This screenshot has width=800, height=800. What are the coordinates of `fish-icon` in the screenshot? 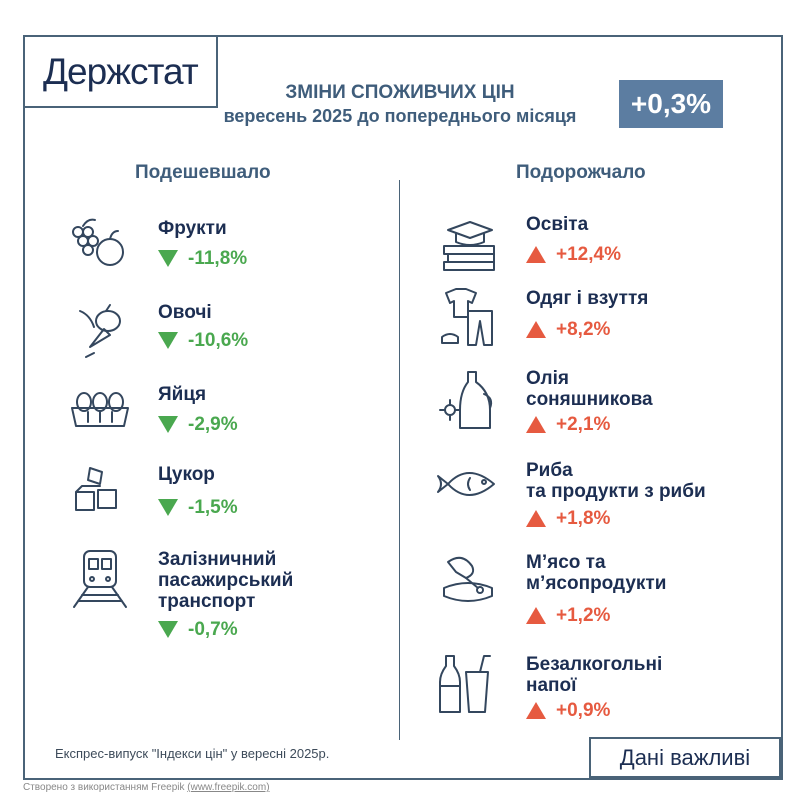 It's located at (466, 484).